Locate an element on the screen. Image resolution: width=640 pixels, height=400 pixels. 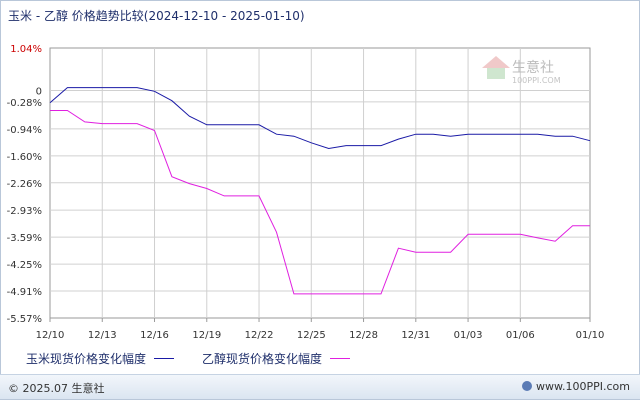
x-tick-label: 12/28 is located at coordinates (363, 335).